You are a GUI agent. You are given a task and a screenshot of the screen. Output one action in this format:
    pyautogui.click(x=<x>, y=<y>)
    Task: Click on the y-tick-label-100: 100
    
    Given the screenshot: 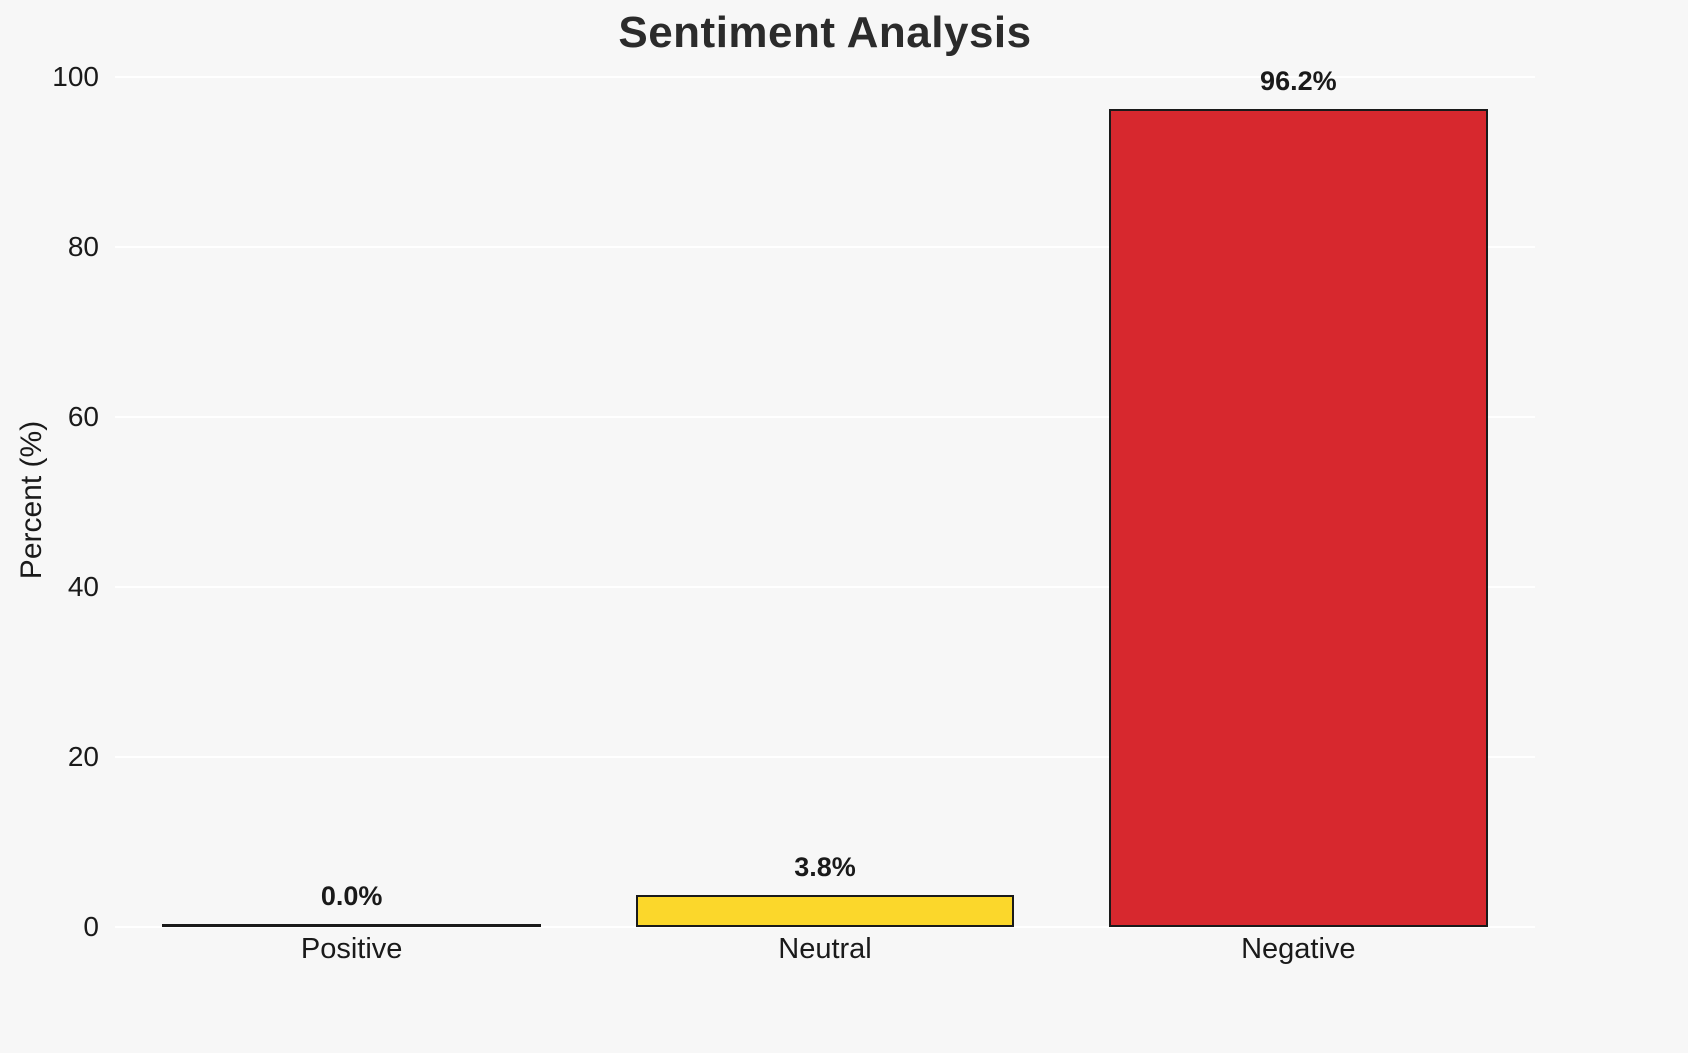 What is the action you would take?
    pyautogui.click(x=75, y=76)
    